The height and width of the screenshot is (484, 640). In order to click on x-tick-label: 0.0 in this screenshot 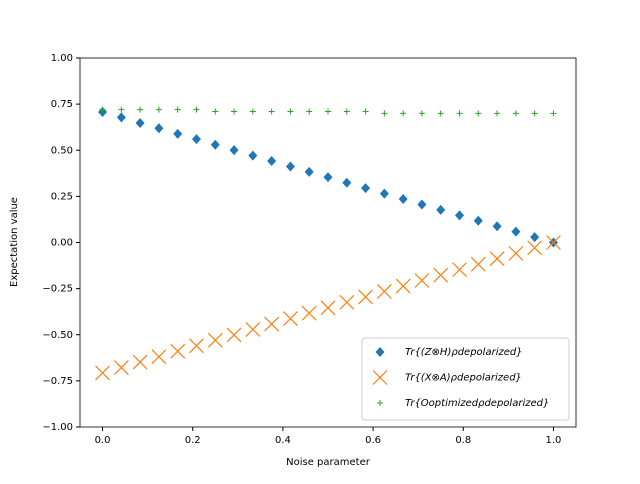, I will do `click(103, 440)`.